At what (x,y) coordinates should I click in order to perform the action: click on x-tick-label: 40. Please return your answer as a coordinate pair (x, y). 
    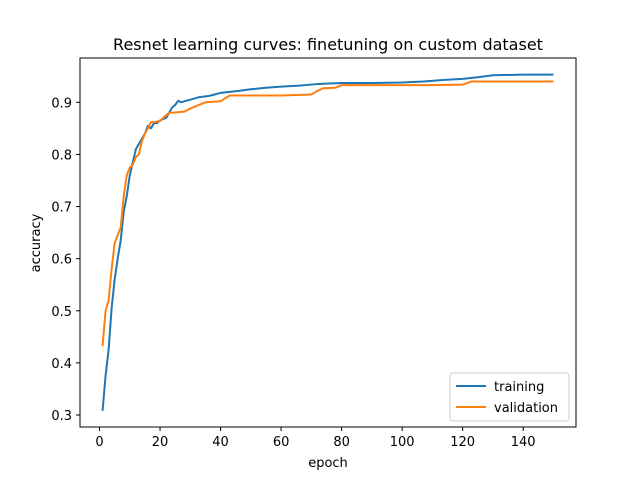
    Looking at the image, I should click on (220, 442).